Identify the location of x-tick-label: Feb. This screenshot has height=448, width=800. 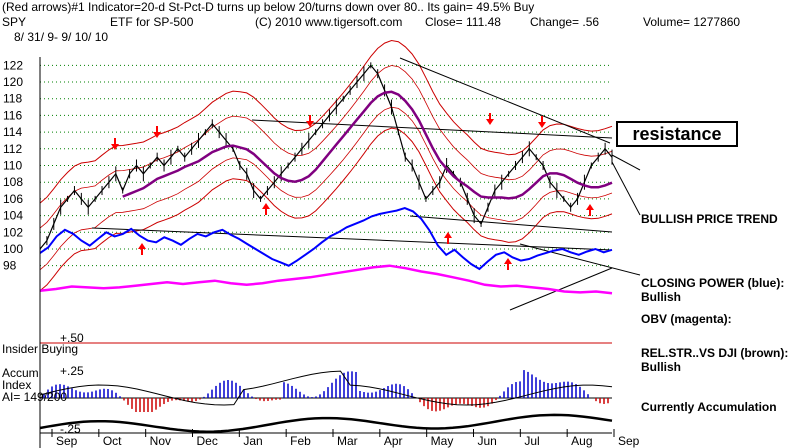
(300, 441).